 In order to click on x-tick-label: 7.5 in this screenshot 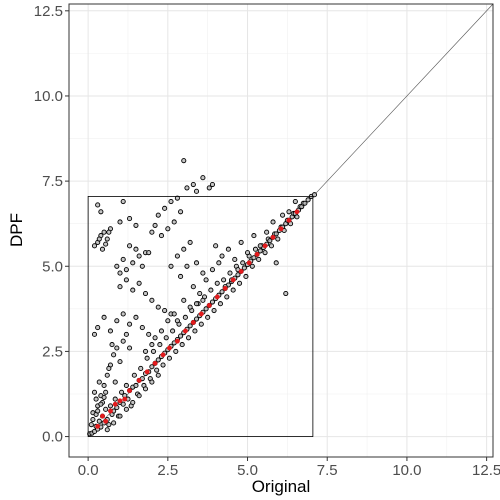, I will do `click(327, 470)`.